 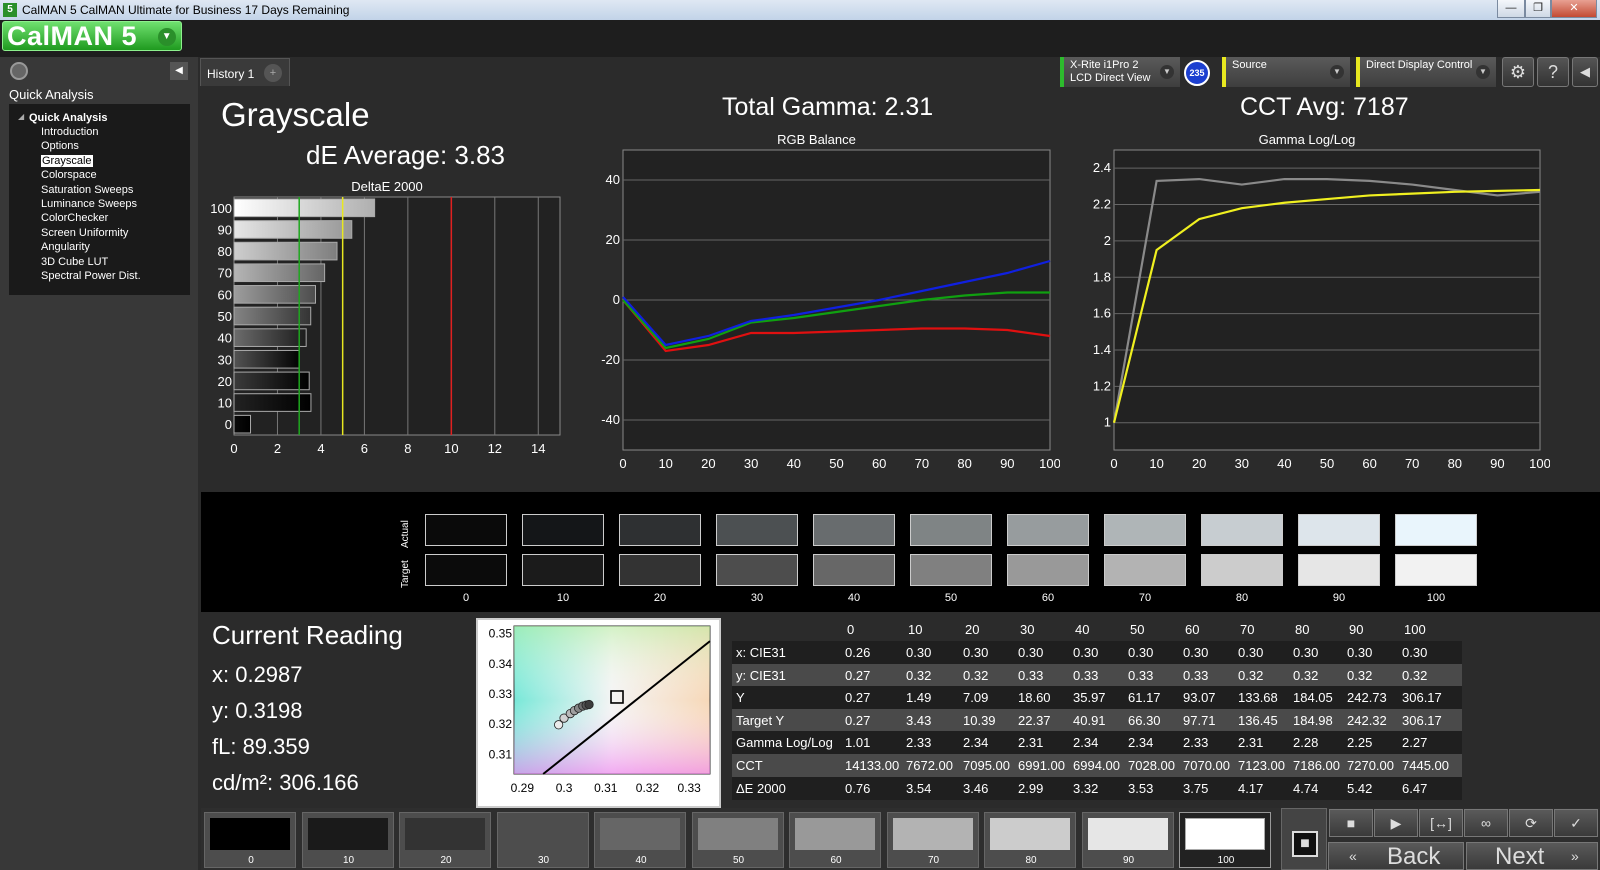 What do you see at coordinates (1082, 629) in the screenshot?
I see `column-header: 40` at bounding box center [1082, 629].